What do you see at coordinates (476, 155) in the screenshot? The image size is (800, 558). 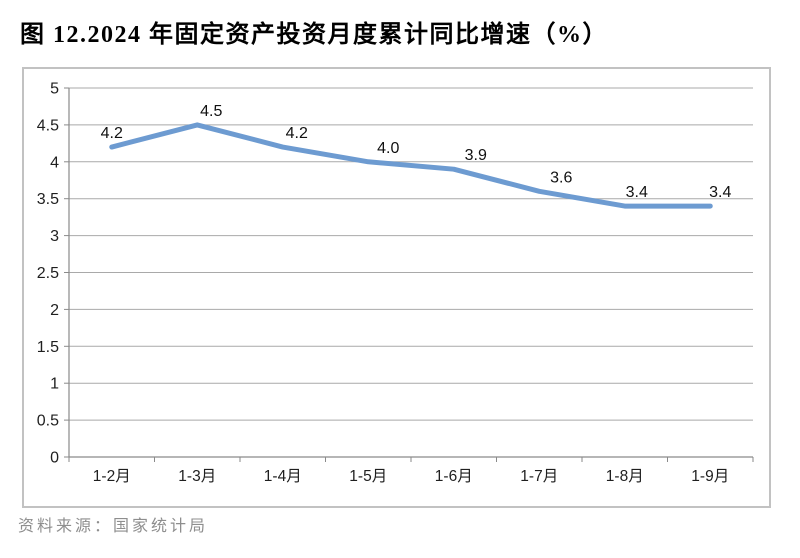 I see `data-label: 3.9` at bounding box center [476, 155].